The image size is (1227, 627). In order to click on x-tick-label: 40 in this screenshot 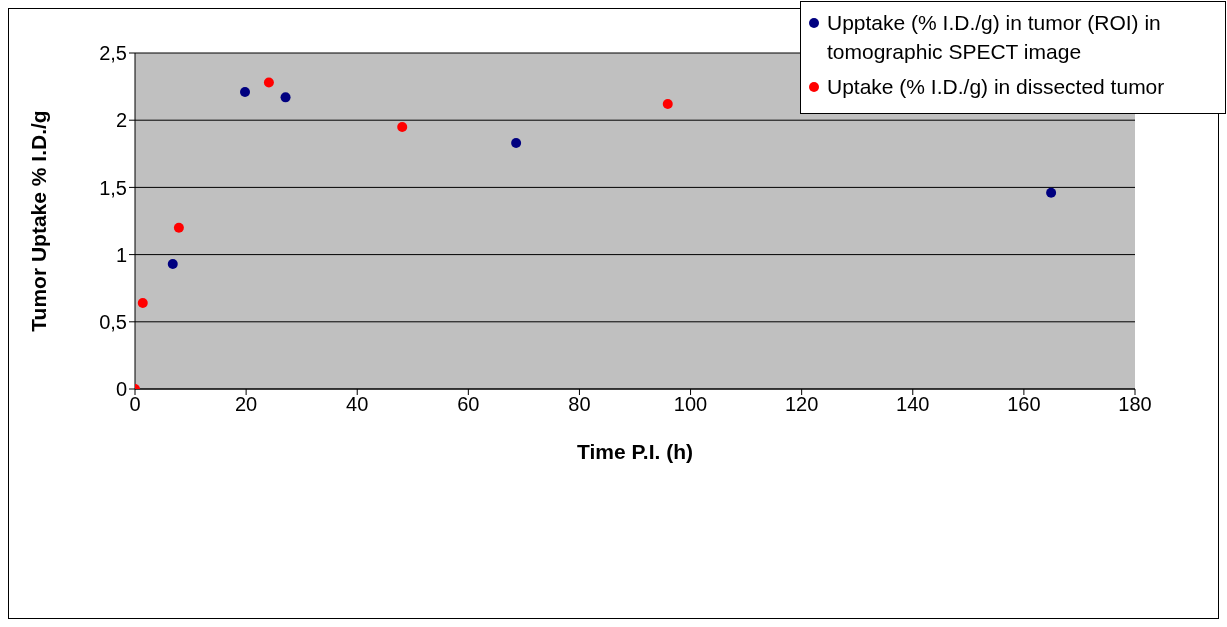, I will do `click(357, 404)`.